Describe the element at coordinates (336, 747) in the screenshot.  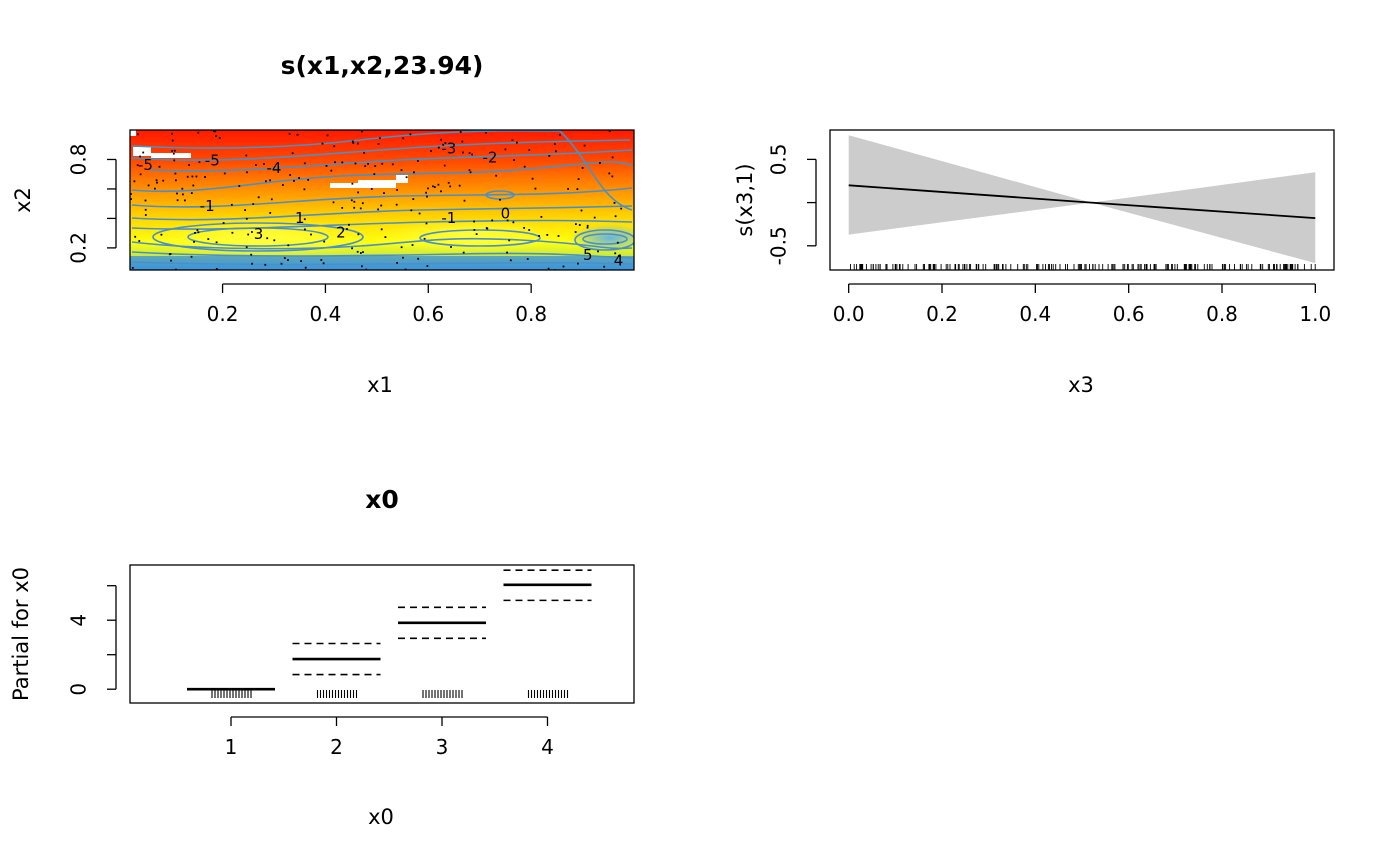
I see `x-tick-label: 2` at that location.